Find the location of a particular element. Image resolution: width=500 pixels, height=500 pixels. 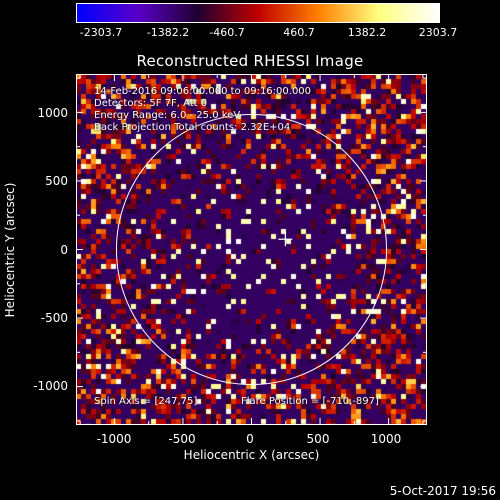

x-tick-label: 0 is located at coordinates (250, 439).